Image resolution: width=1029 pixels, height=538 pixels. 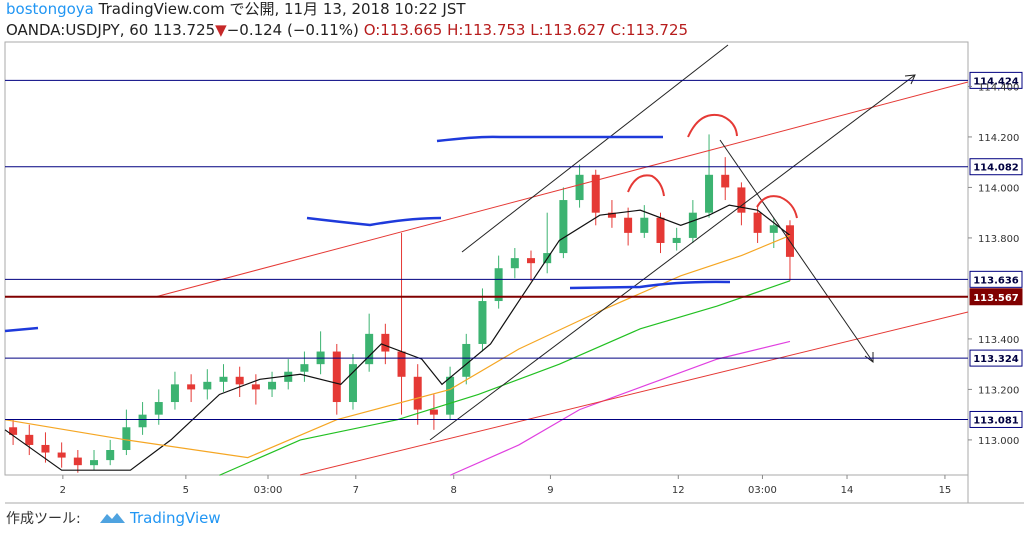 I want to click on x-tick-label: 2, so click(x=63, y=490).